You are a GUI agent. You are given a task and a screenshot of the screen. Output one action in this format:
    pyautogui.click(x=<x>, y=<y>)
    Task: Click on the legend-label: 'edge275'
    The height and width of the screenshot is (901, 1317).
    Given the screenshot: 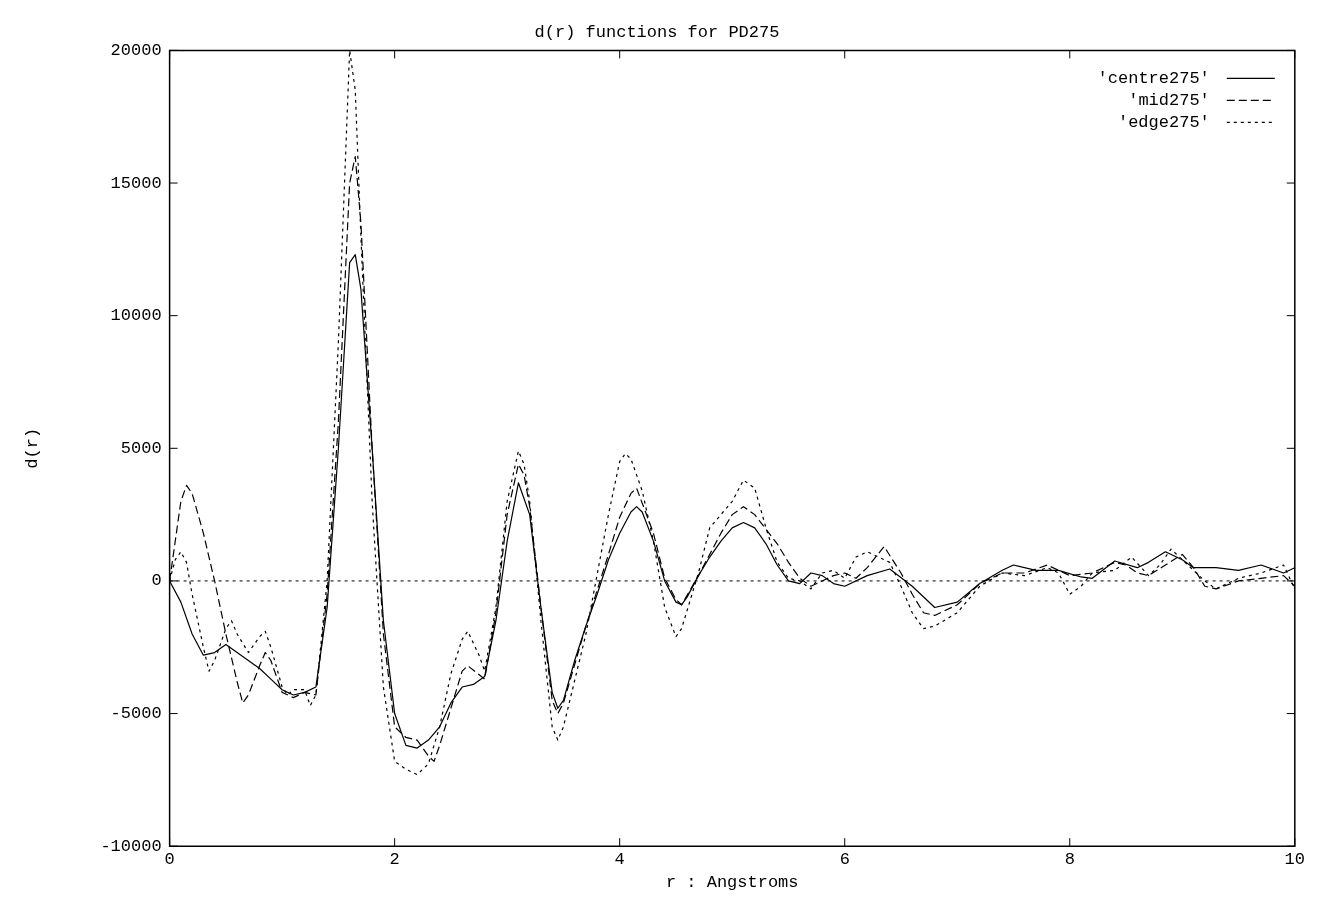 What is the action you would take?
    pyautogui.click(x=1163, y=122)
    